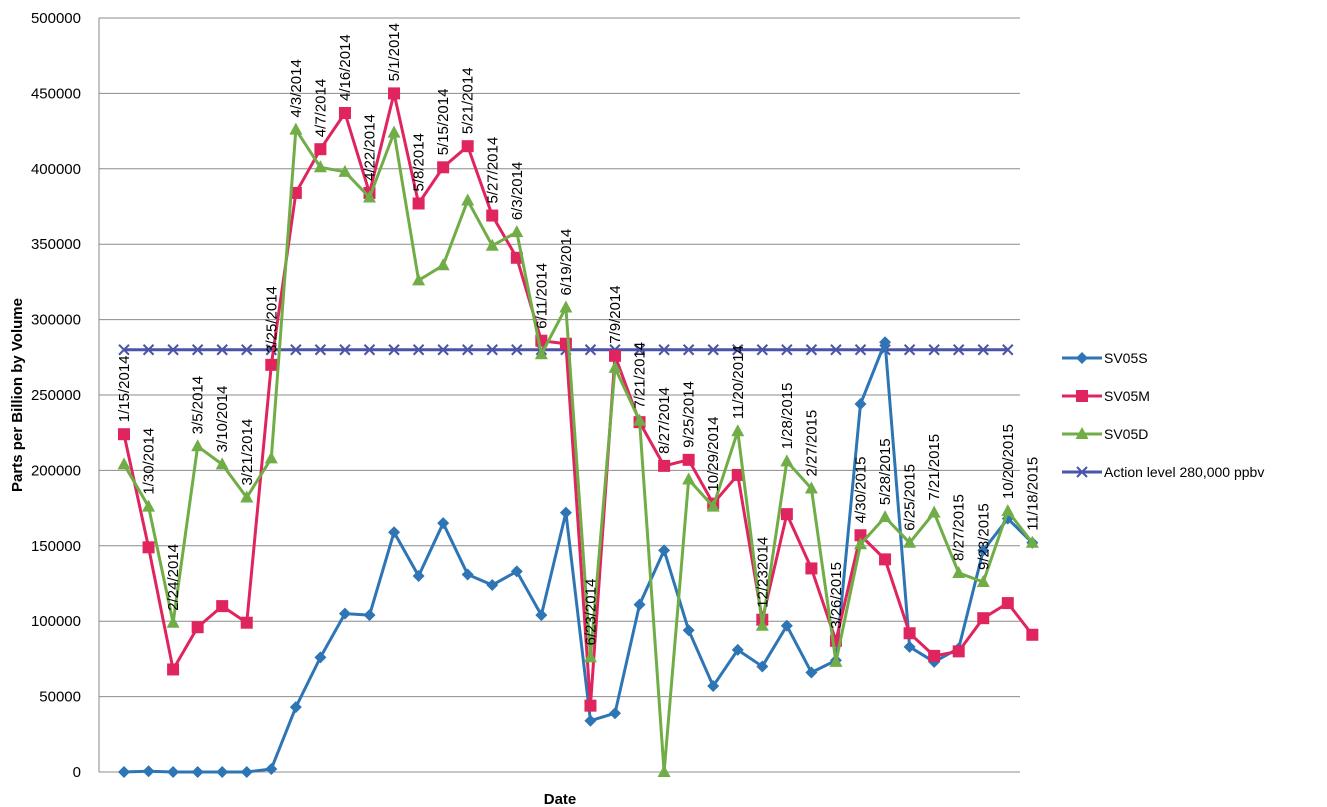  I want to click on date-label: 10/20/2015, so click(1008, 461).